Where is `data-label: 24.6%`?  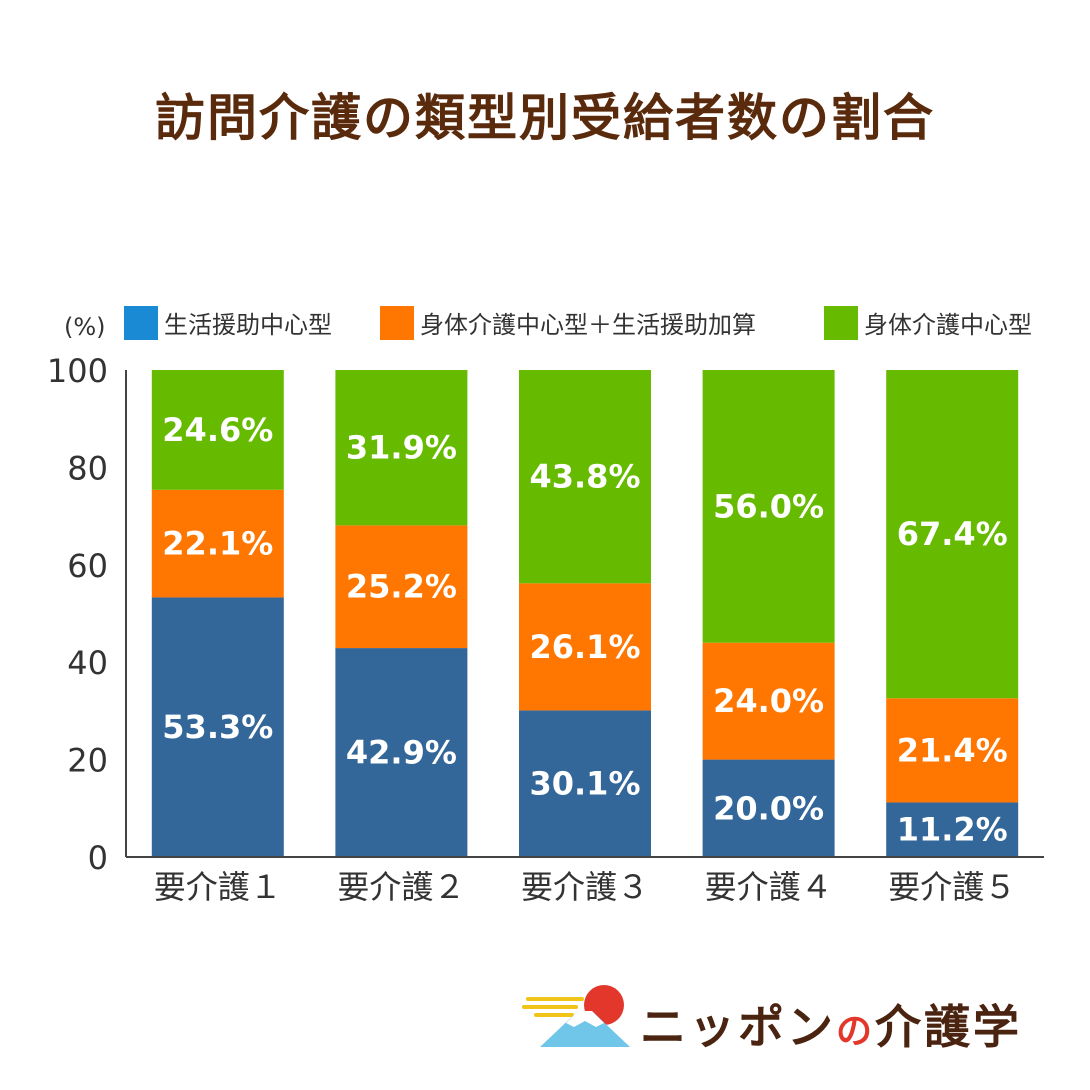 data-label: 24.6% is located at coordinates (217, 430).